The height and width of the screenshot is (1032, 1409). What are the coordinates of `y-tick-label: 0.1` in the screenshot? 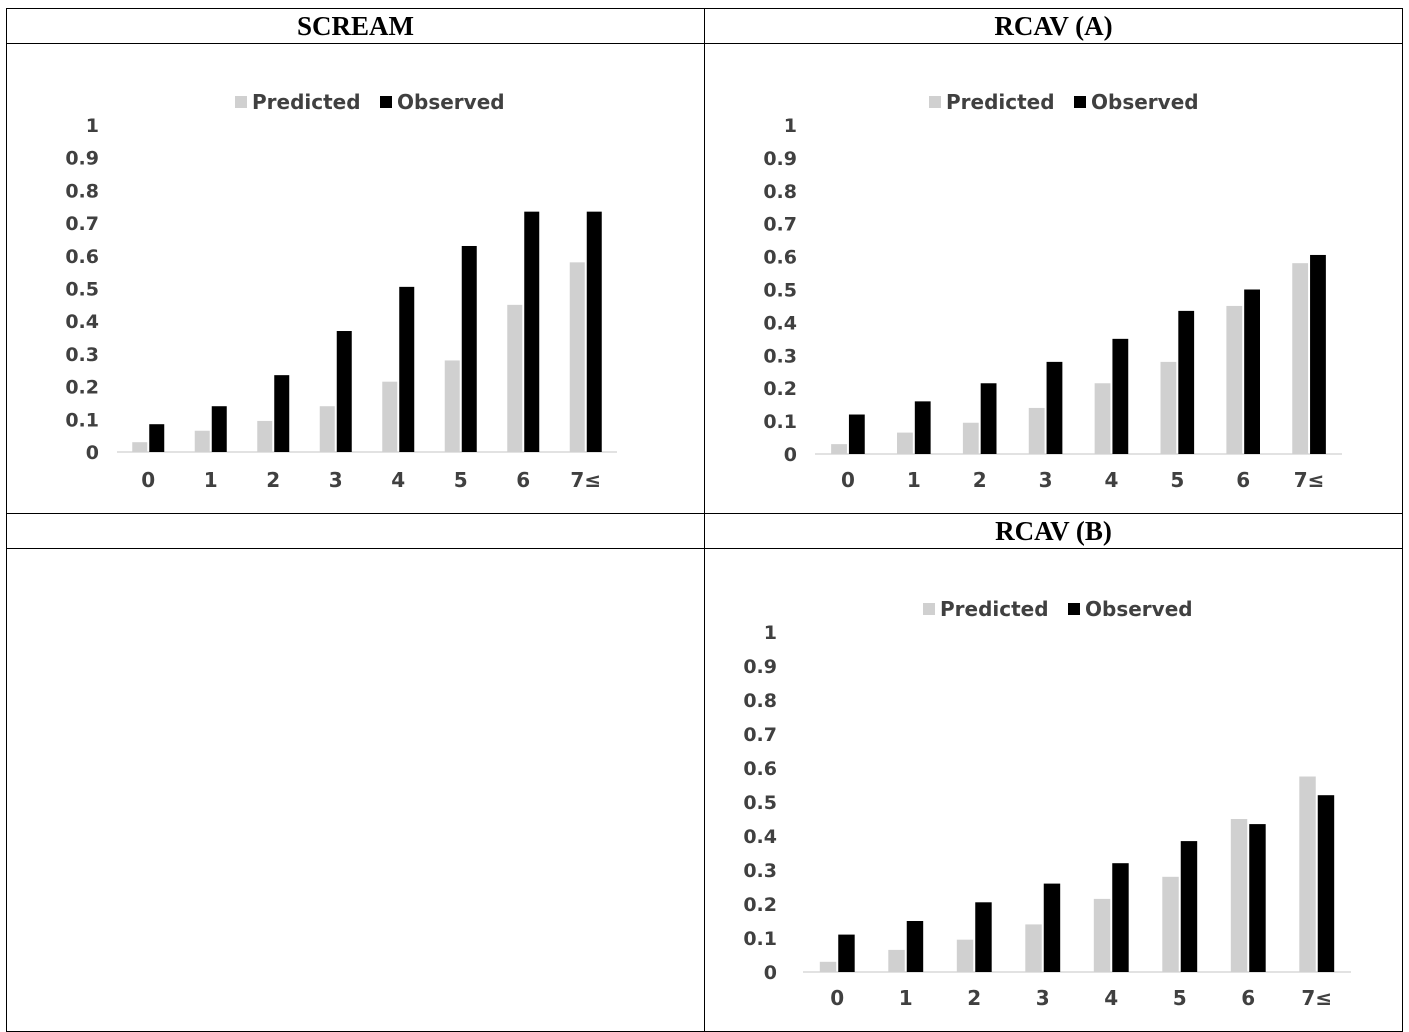 It's located at (82, 421).